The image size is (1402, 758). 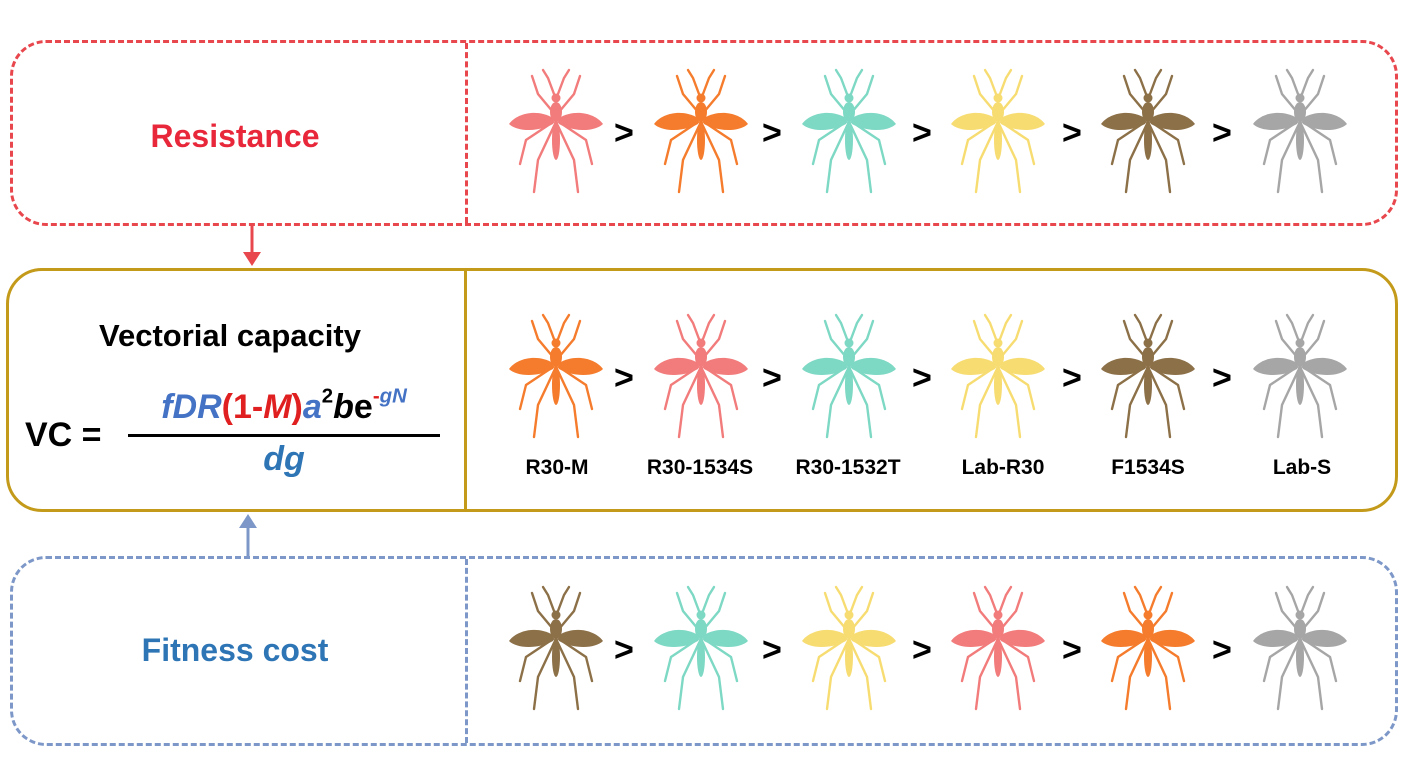 I want to click on vc-b: b, so click(x=343, y=407).